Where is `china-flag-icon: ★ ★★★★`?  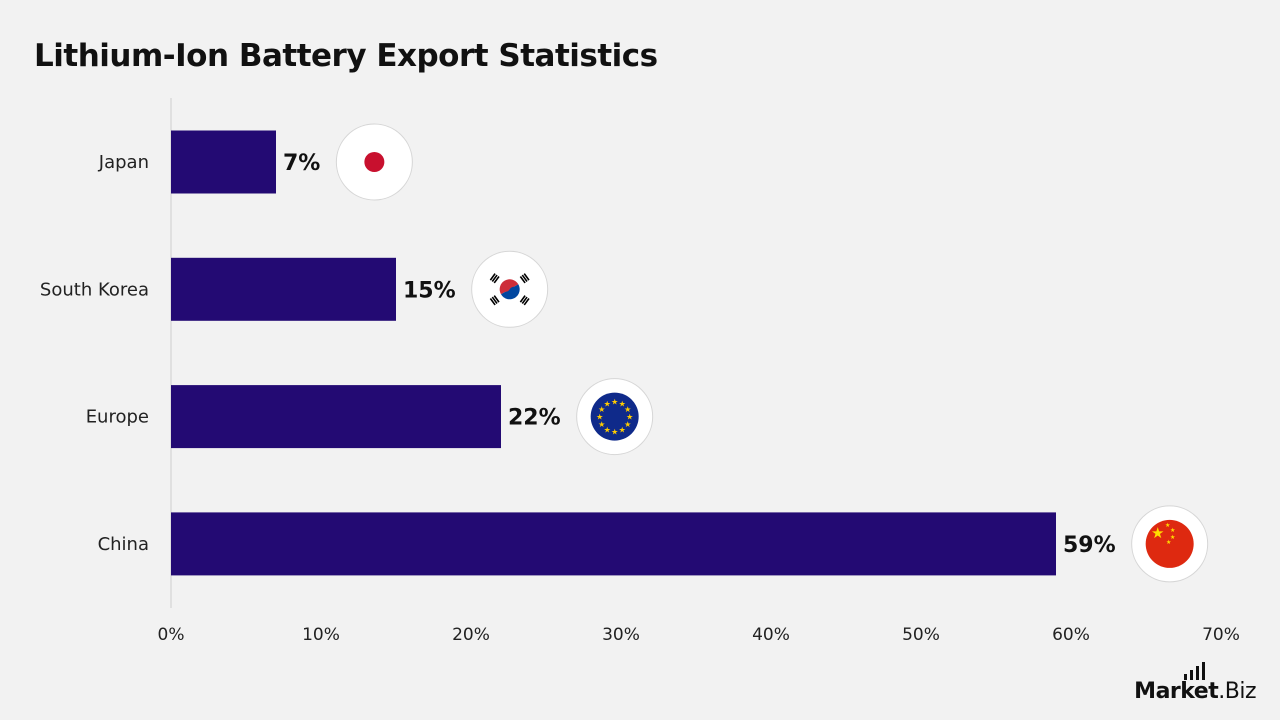
china-flag-icon: ★ ★★★★ is located at coordinates (1170, 544).